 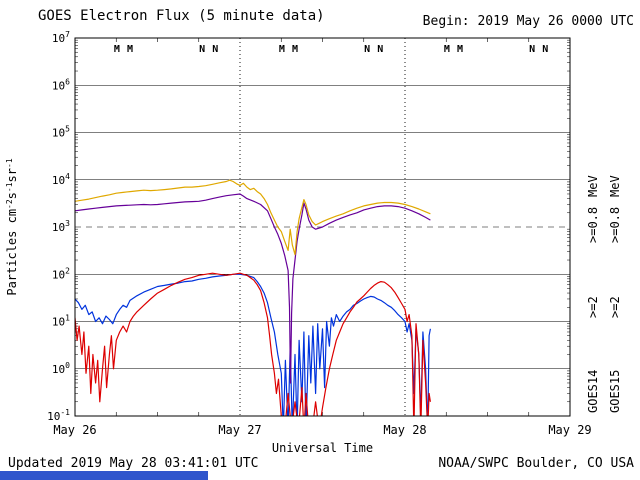 What do you see at coordinates (74, 430) in the screenshot?
I see `x-tick-label: May 26` at bounding box center [74, 430].